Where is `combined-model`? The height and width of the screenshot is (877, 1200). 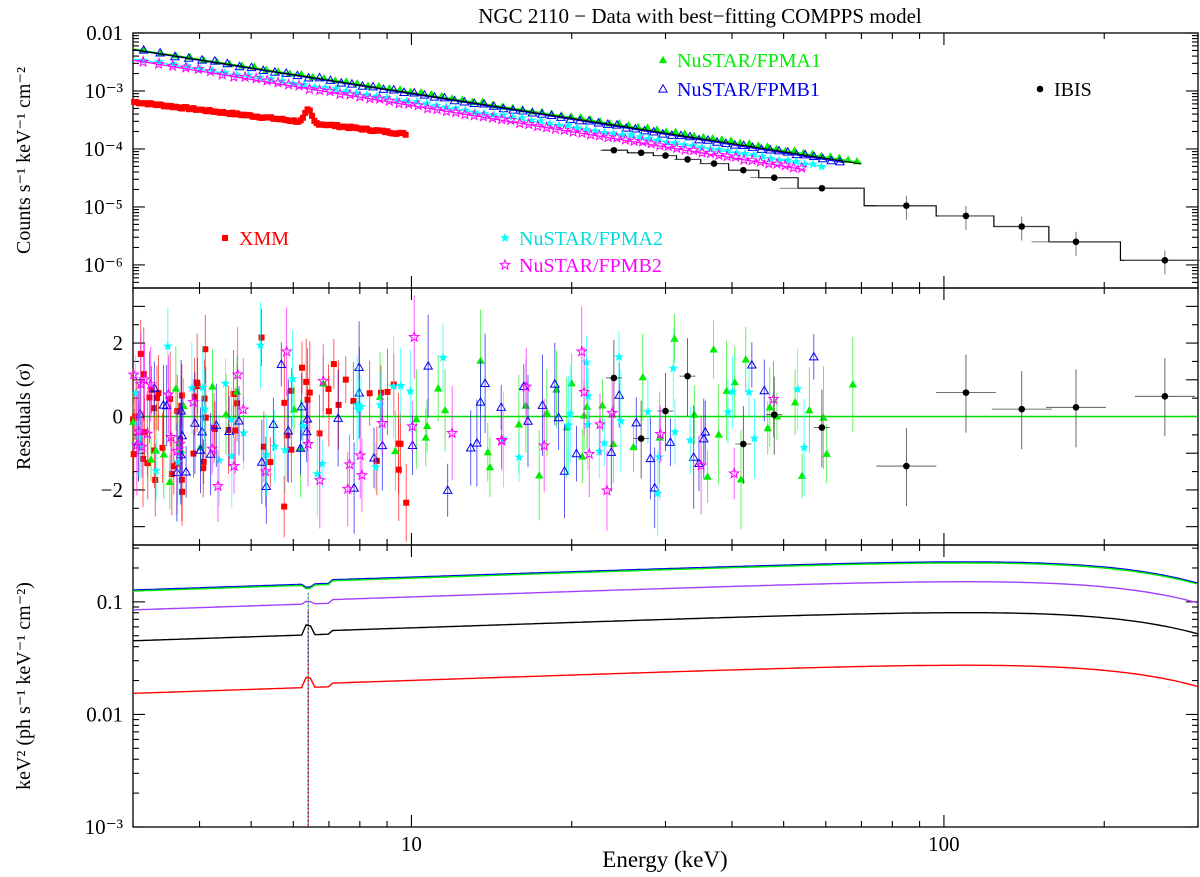 combined-model is located at coordinates (497, 106).